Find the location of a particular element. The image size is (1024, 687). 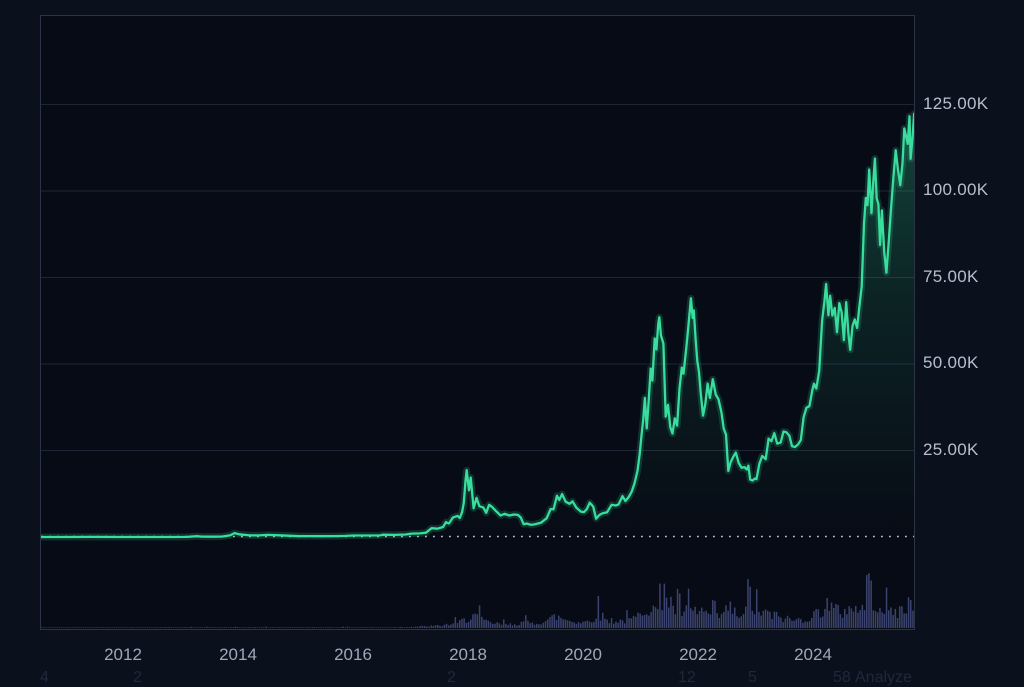

price-axis-label: 25.00K is located at coordinates (951, 449).